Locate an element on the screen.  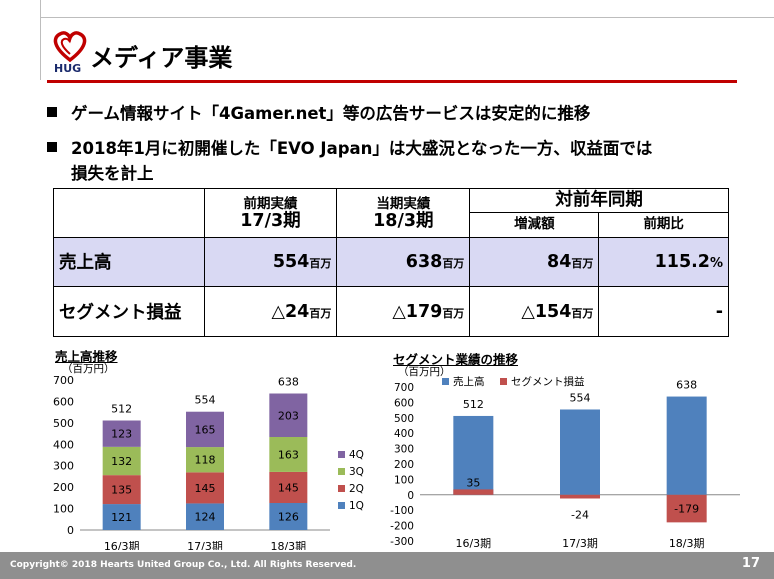
legend-label: 売上高 is located at coordinates (469, 381).